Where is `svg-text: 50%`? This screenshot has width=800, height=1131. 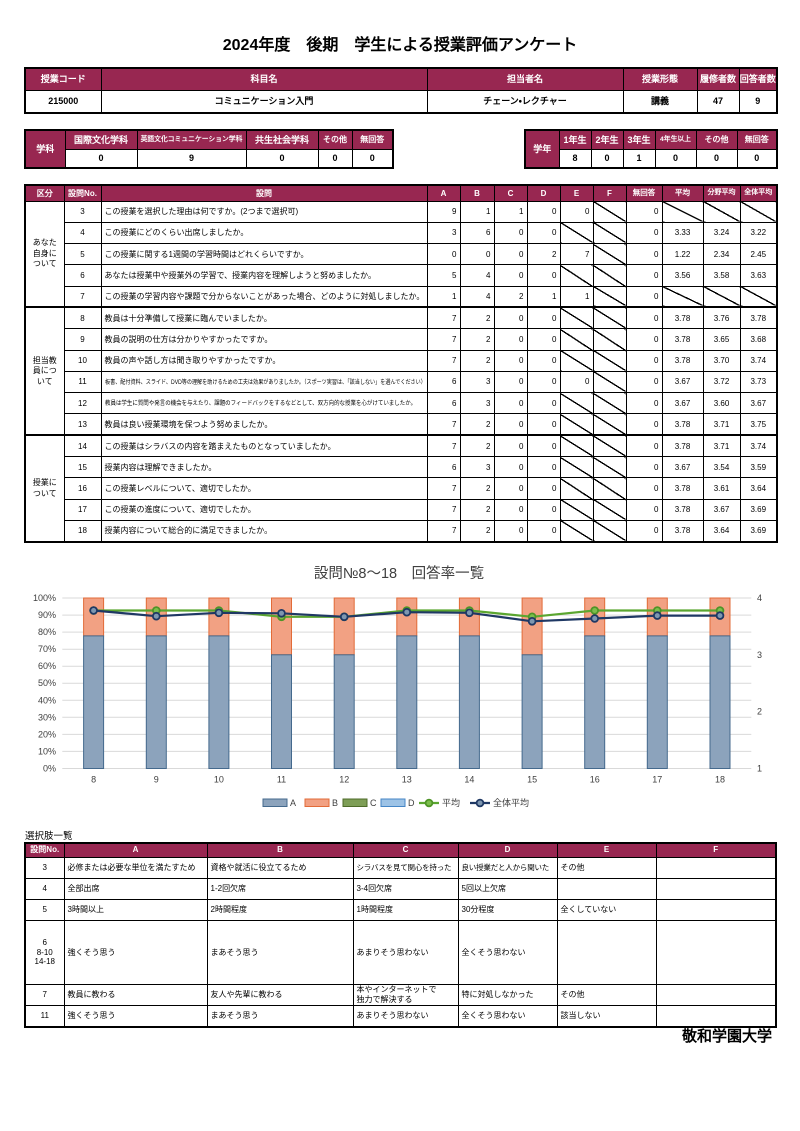 svg-text: 50% is located at coordinates (47, 683).